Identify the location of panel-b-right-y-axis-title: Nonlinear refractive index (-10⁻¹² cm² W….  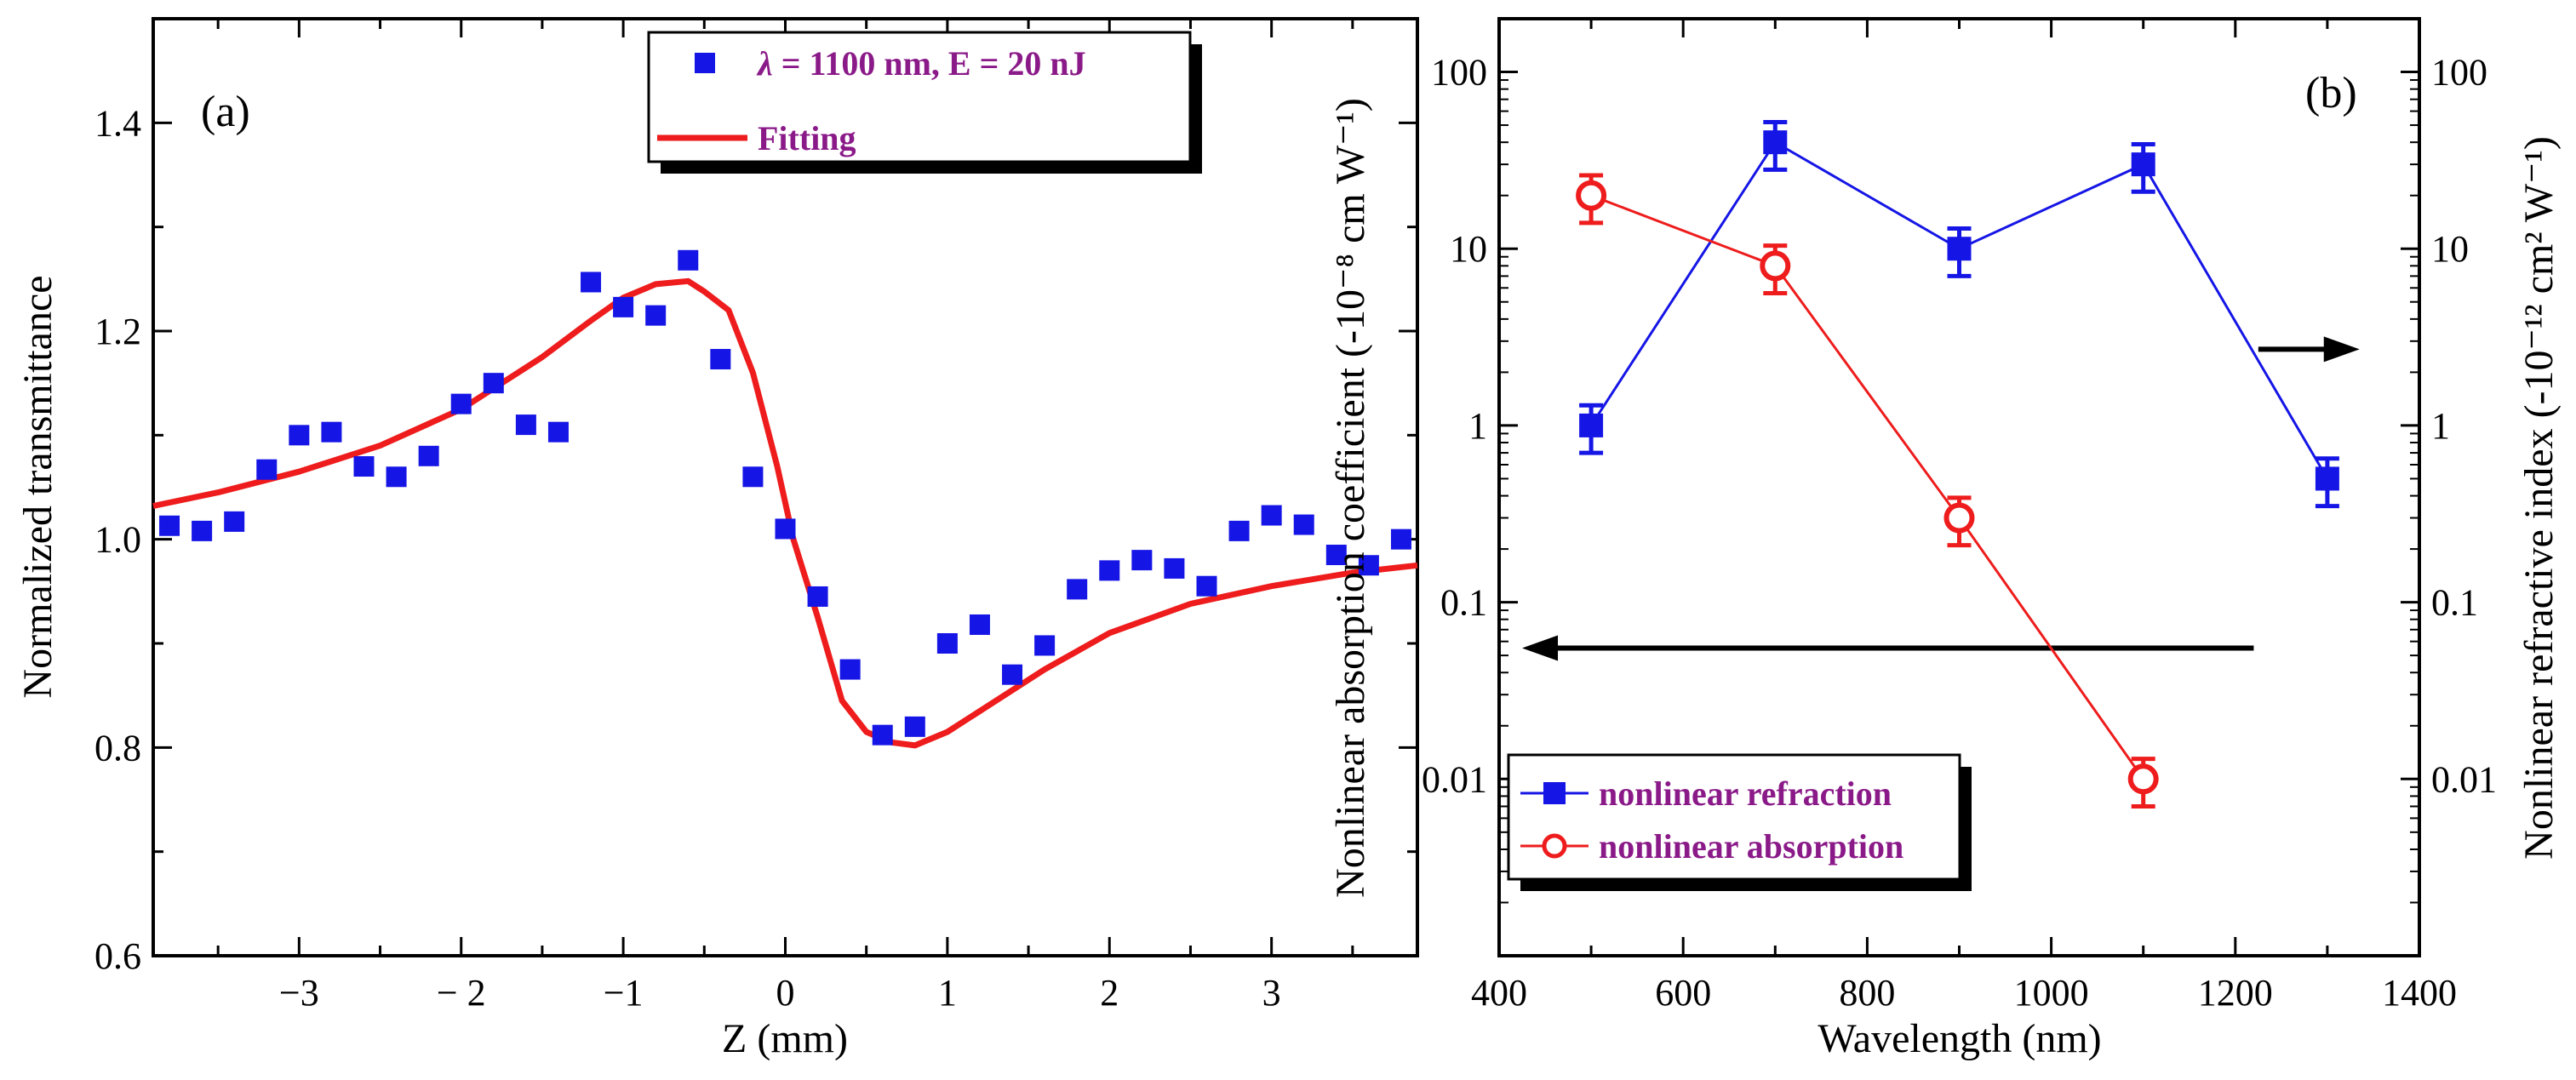
(2539, 498).